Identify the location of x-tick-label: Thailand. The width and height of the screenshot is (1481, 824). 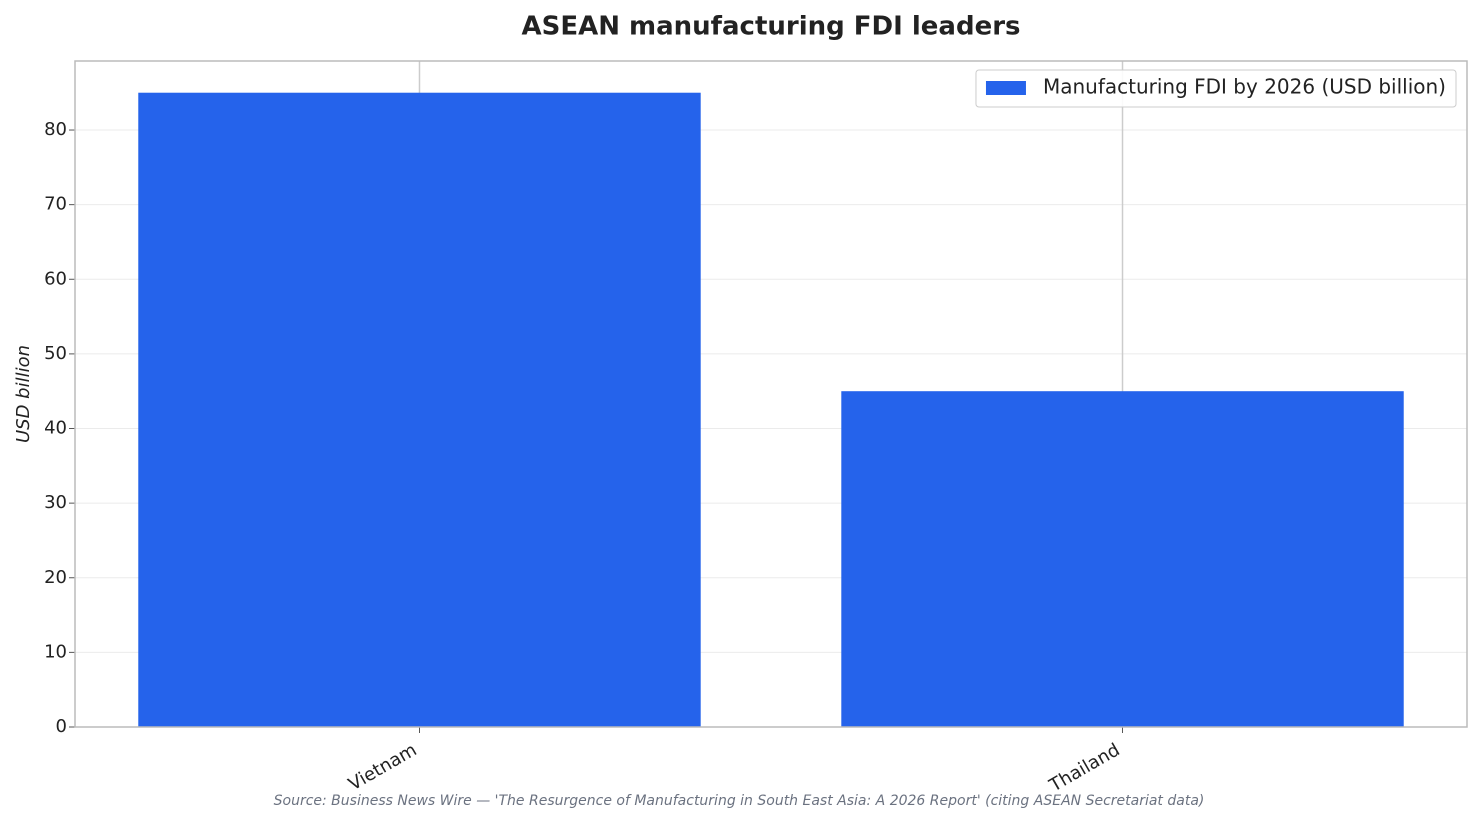
(1084, 767).